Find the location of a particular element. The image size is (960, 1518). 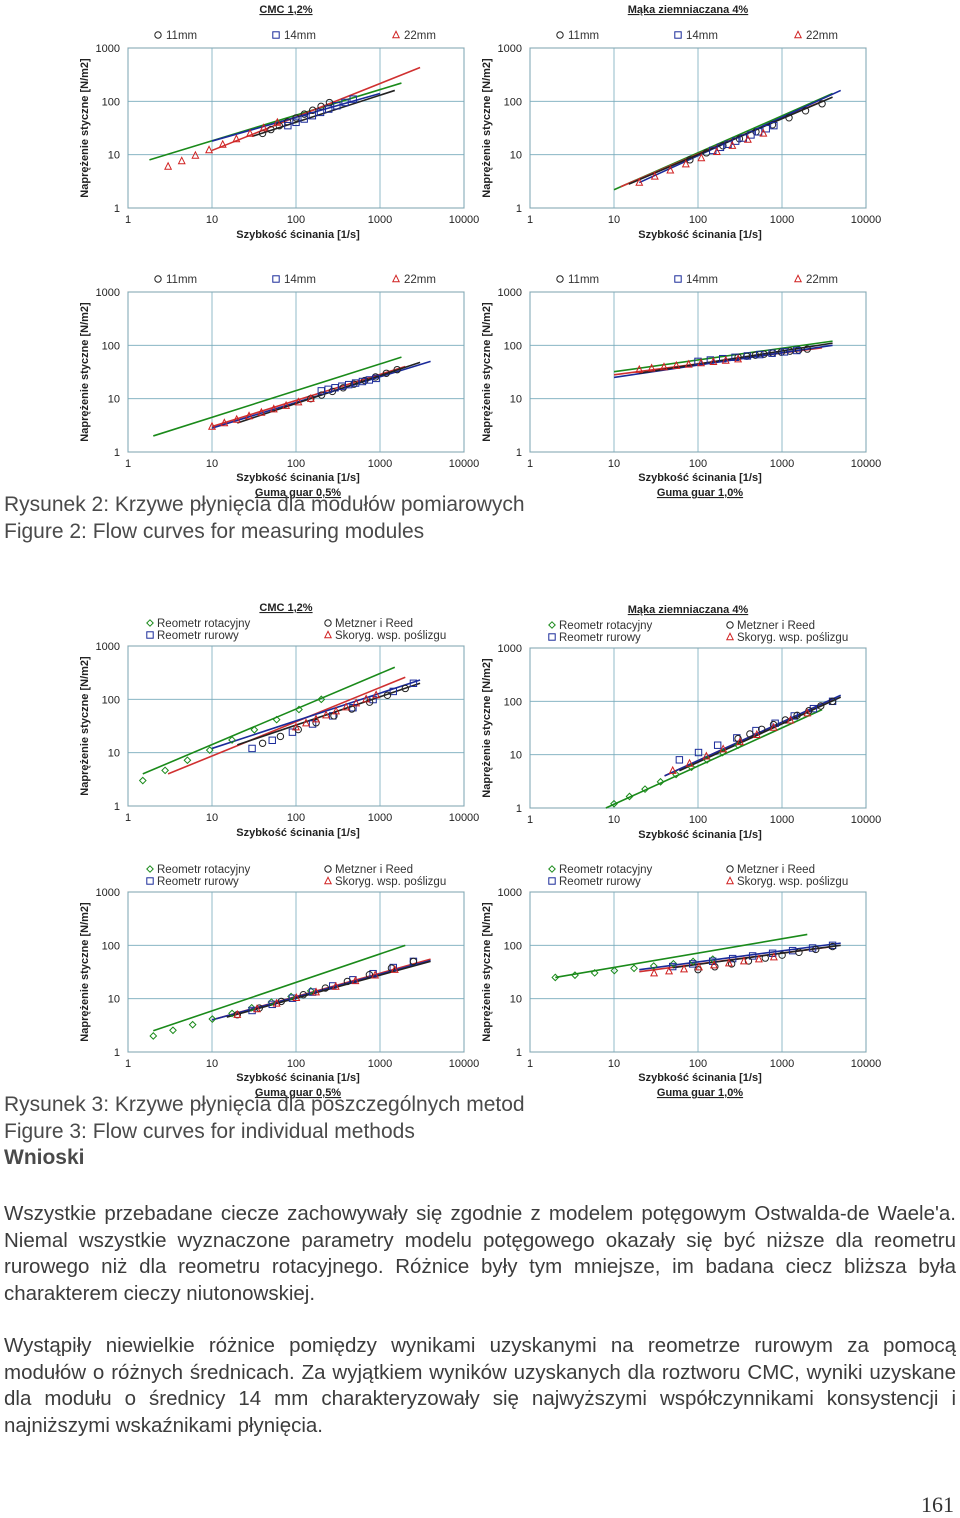

legend-item: Reometr rotacyjny is located at coordinates (204, 870).